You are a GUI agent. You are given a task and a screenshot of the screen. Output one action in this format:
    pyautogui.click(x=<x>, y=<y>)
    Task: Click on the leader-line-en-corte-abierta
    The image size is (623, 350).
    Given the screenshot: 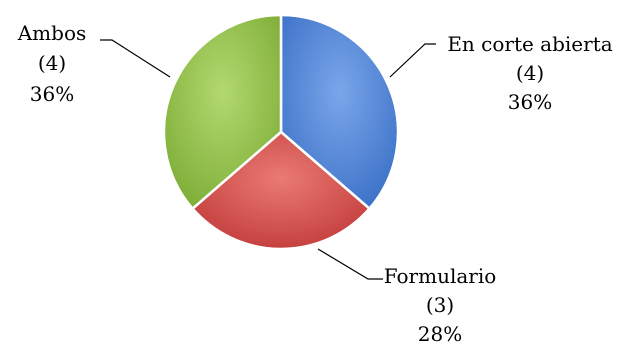 What is the action you would take?
    pyautogui.click(x=412, y=60)
    